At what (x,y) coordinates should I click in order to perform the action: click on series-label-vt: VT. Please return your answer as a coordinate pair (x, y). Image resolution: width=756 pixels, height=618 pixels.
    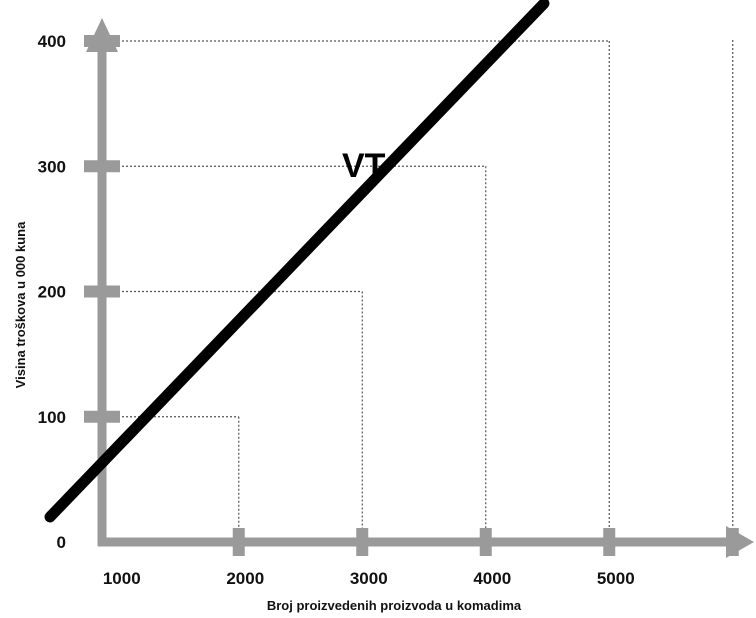
    Looking at the image, I should click on (364, 166).